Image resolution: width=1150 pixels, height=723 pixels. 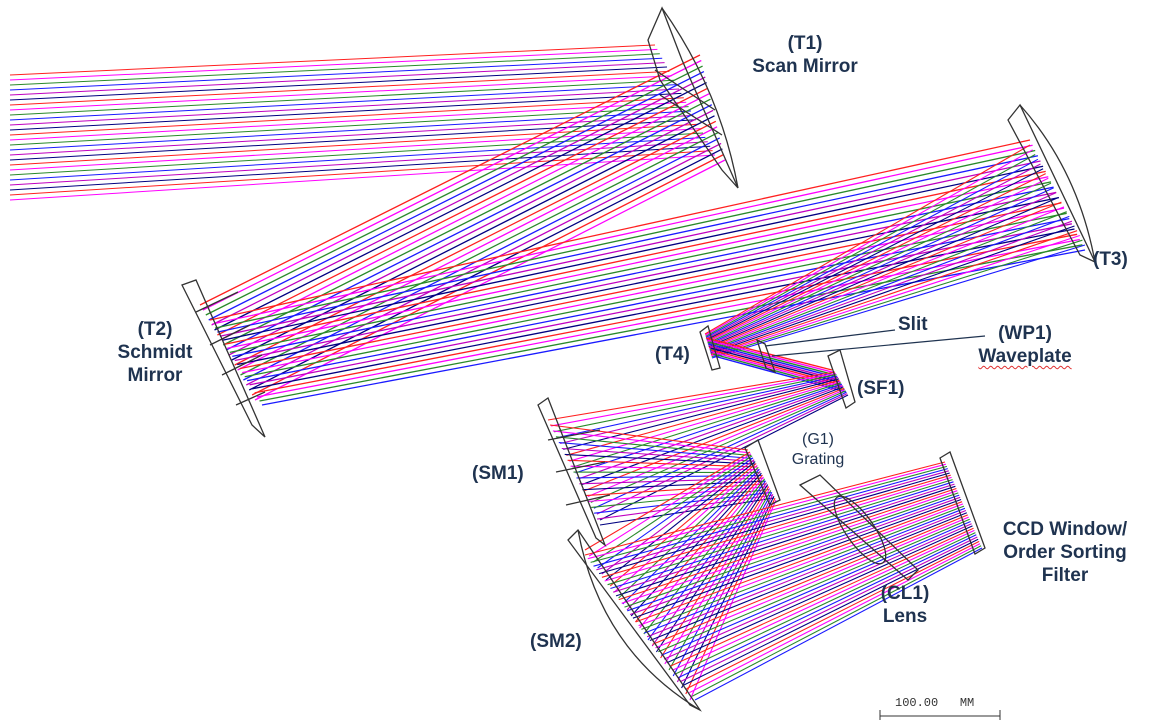 What do you see at coordinates (818, 459) in the screenshot?
I see `label-g1-name: Grating` at bounding box center [818, 459].